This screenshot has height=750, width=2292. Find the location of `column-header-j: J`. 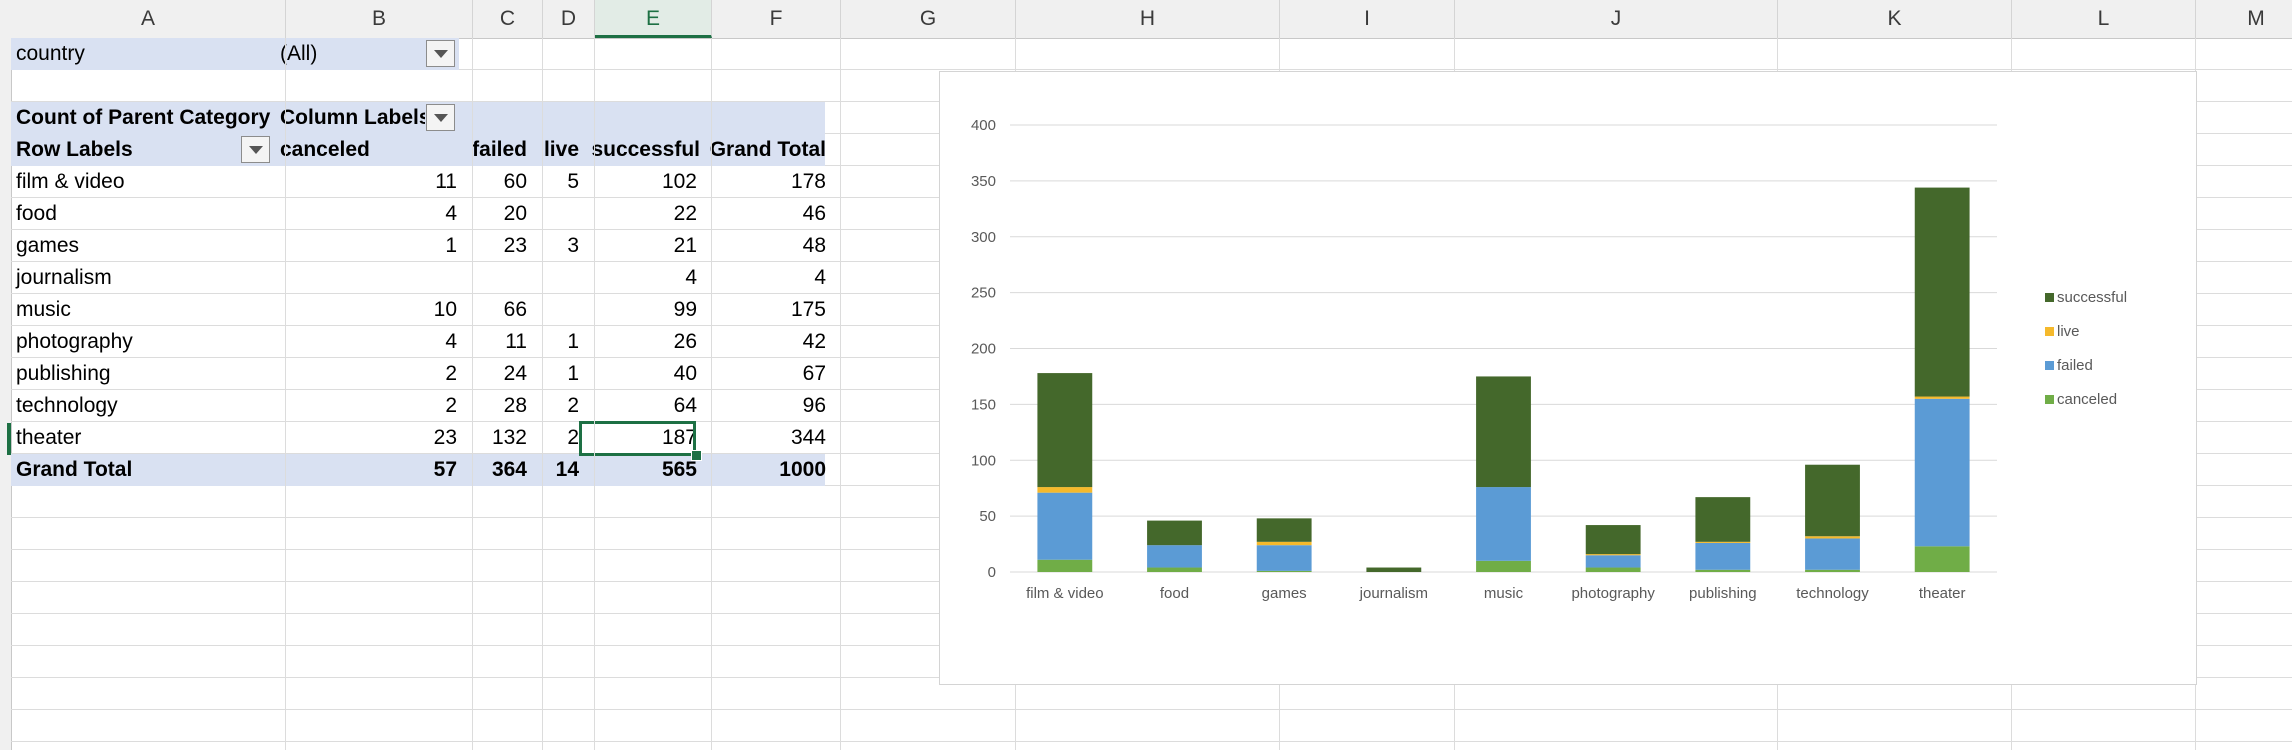

column-header-j: J is located at coordinates (1616, 19).